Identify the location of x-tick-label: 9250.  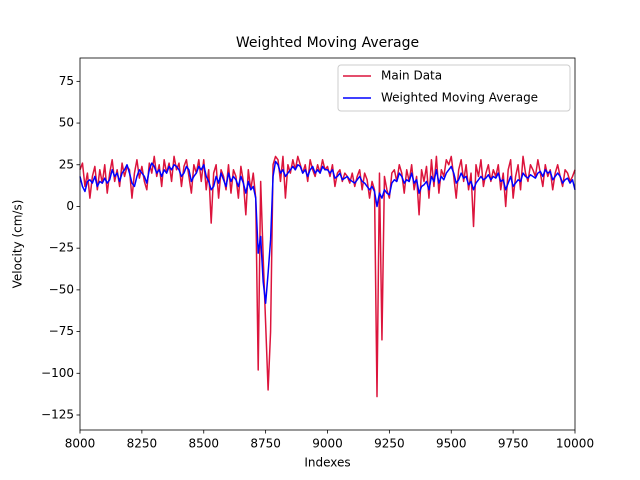
(389, 444).